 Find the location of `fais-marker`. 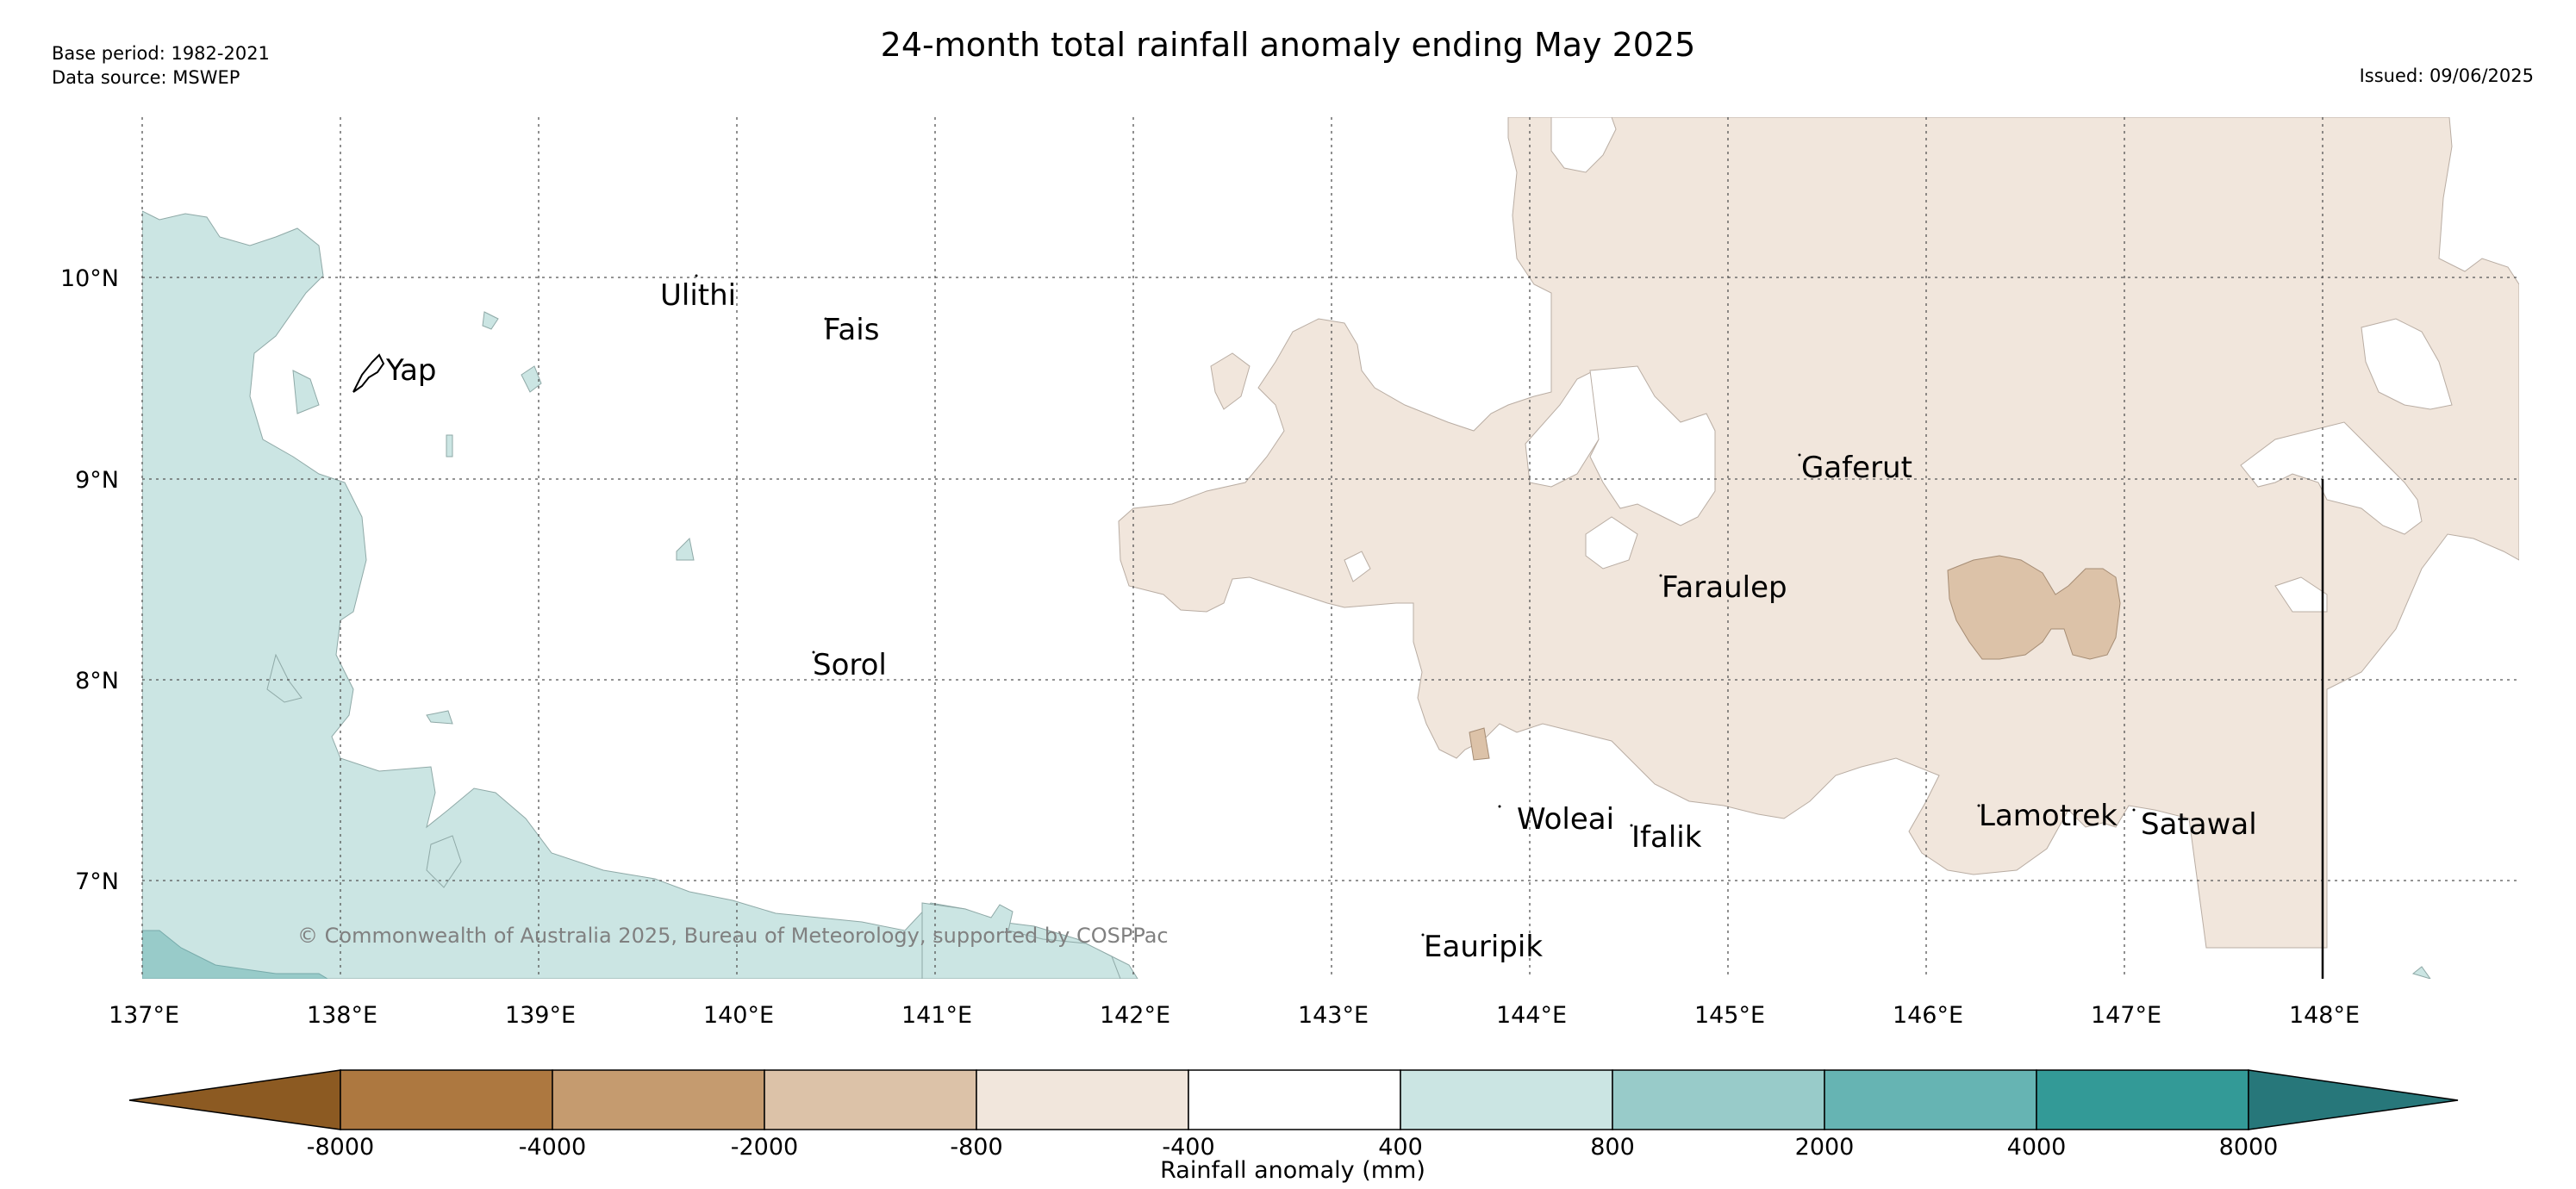

fais-marker is located at coordinates (825, 319).